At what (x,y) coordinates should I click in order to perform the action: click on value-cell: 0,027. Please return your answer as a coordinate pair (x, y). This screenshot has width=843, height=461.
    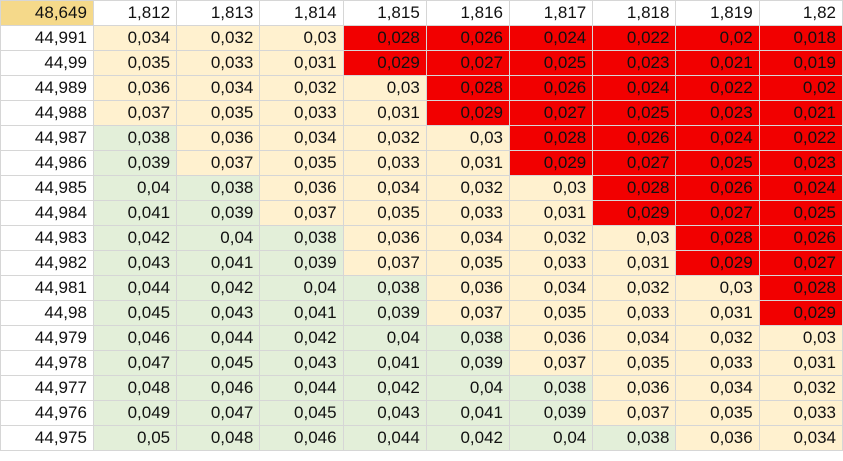
    Looking at the image, I should click on (468, 63).